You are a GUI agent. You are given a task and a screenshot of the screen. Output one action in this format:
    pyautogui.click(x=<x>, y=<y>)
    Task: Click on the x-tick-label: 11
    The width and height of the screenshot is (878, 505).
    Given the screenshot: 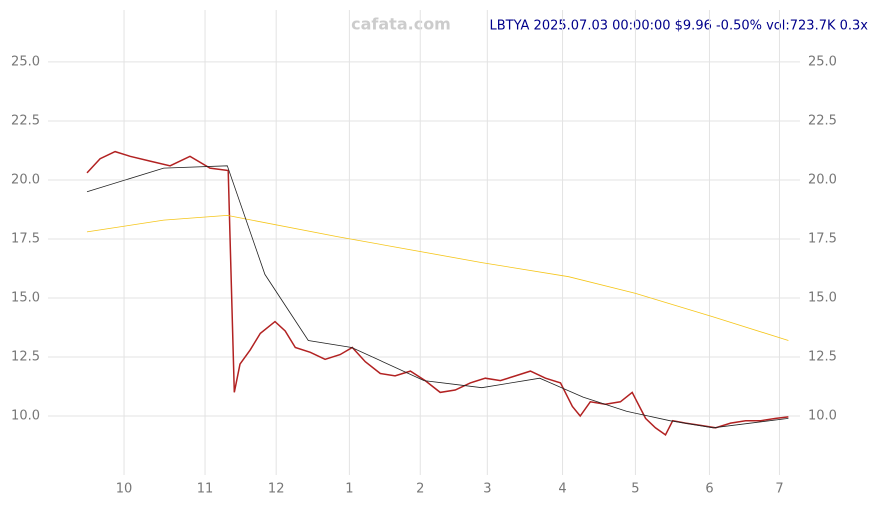 What is the action you would take?
    pyautogui.click(x=205, y=489)
    